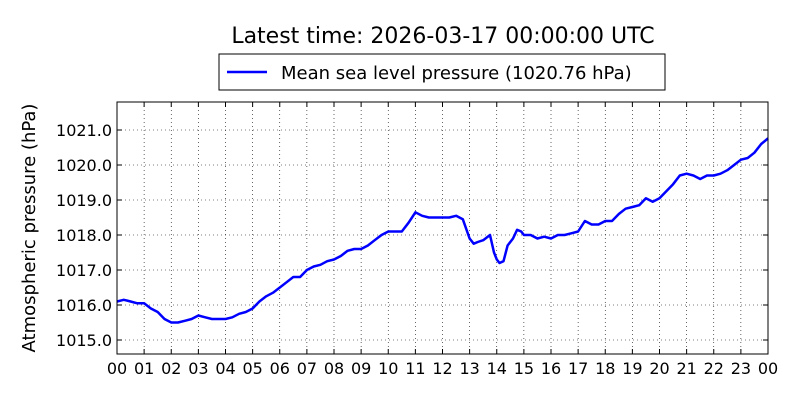 Image resolution: width=800 pixels, height=404 pixels. What do you see at coordinates (84, 340) in the screenshot?
I see `y-tick-label: 1015.0` at bounding box center [84, 340].